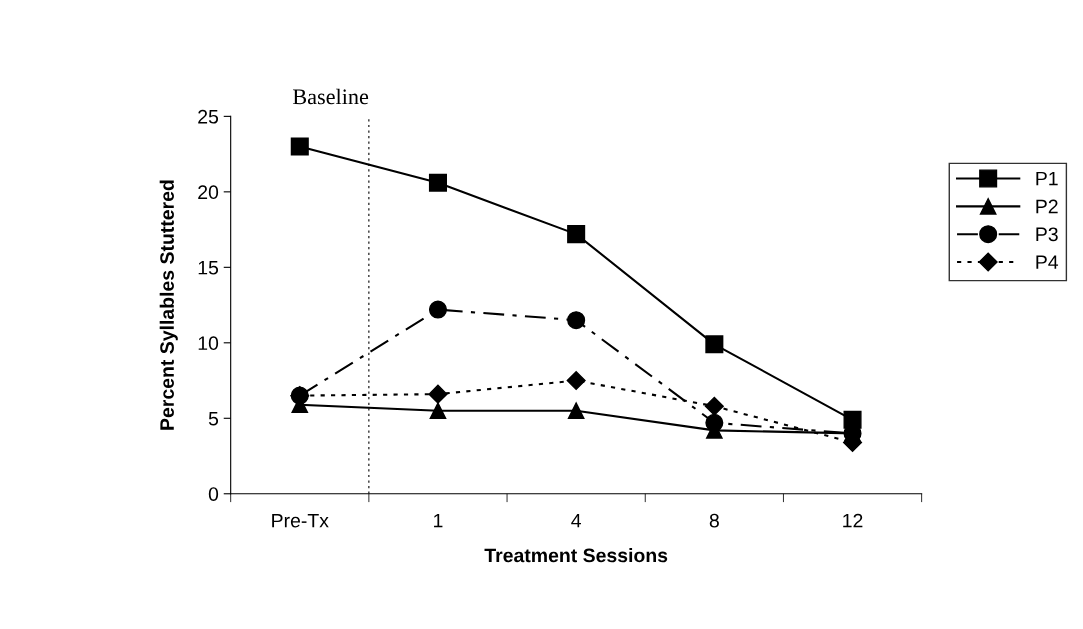 The width and height of the screenshot is (1083, 629). What do you see at coordinates (1047, 178) in the screenshot?
I see `legend-label: P1` at bounding box center [1047, 178].